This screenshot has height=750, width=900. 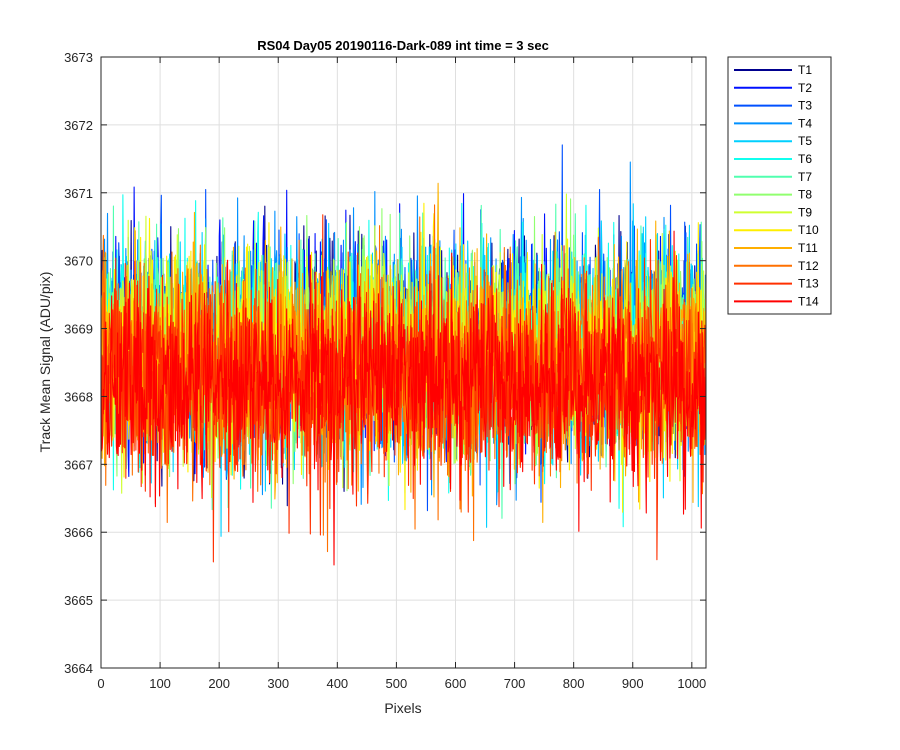 What do you see at coordinates (805, 88) in the screenshot?
I see `legend-label: T2` at bounding box center [805, 88].